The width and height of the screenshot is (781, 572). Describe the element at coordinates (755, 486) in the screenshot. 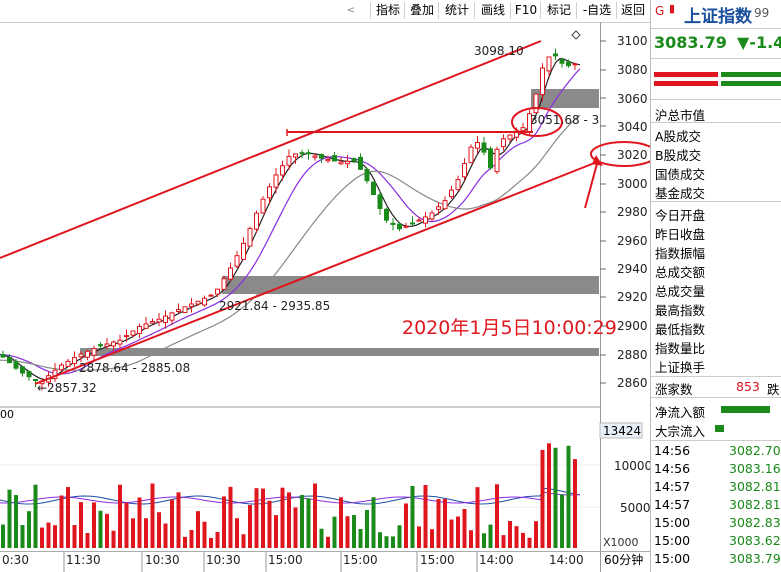

I see `tick-price: 3082.81` at that location.